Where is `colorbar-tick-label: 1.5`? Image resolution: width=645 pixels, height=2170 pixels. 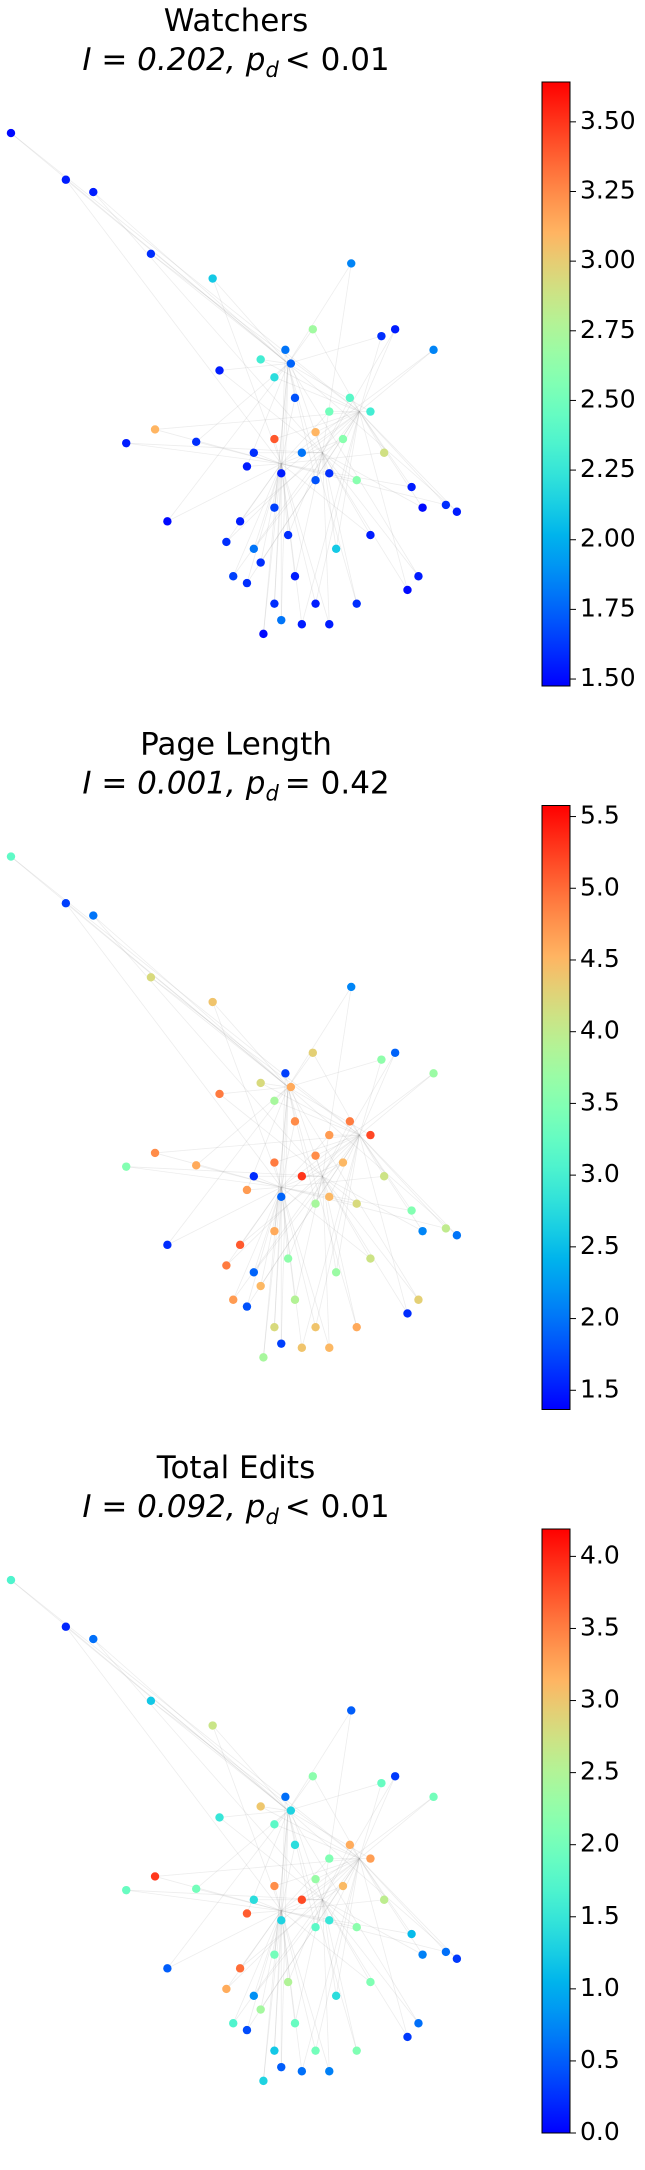 colorbar-tick-label: 1.5 is located at coordinates (600, 1388).